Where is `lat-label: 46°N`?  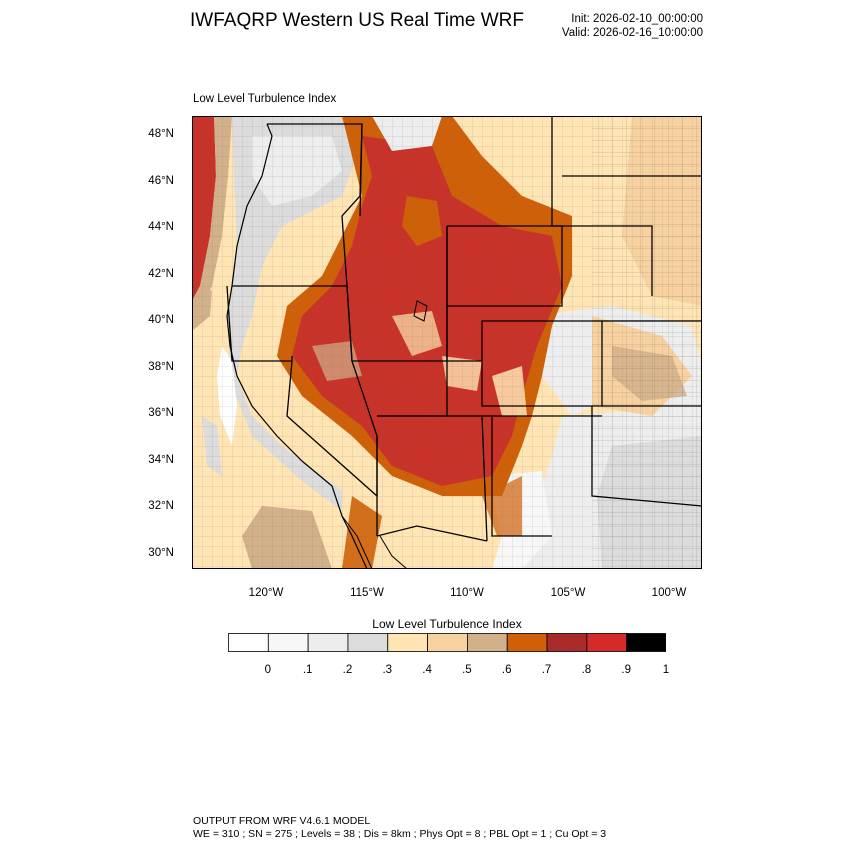 lat-label: 46°N is located at coordinates (161, 181).